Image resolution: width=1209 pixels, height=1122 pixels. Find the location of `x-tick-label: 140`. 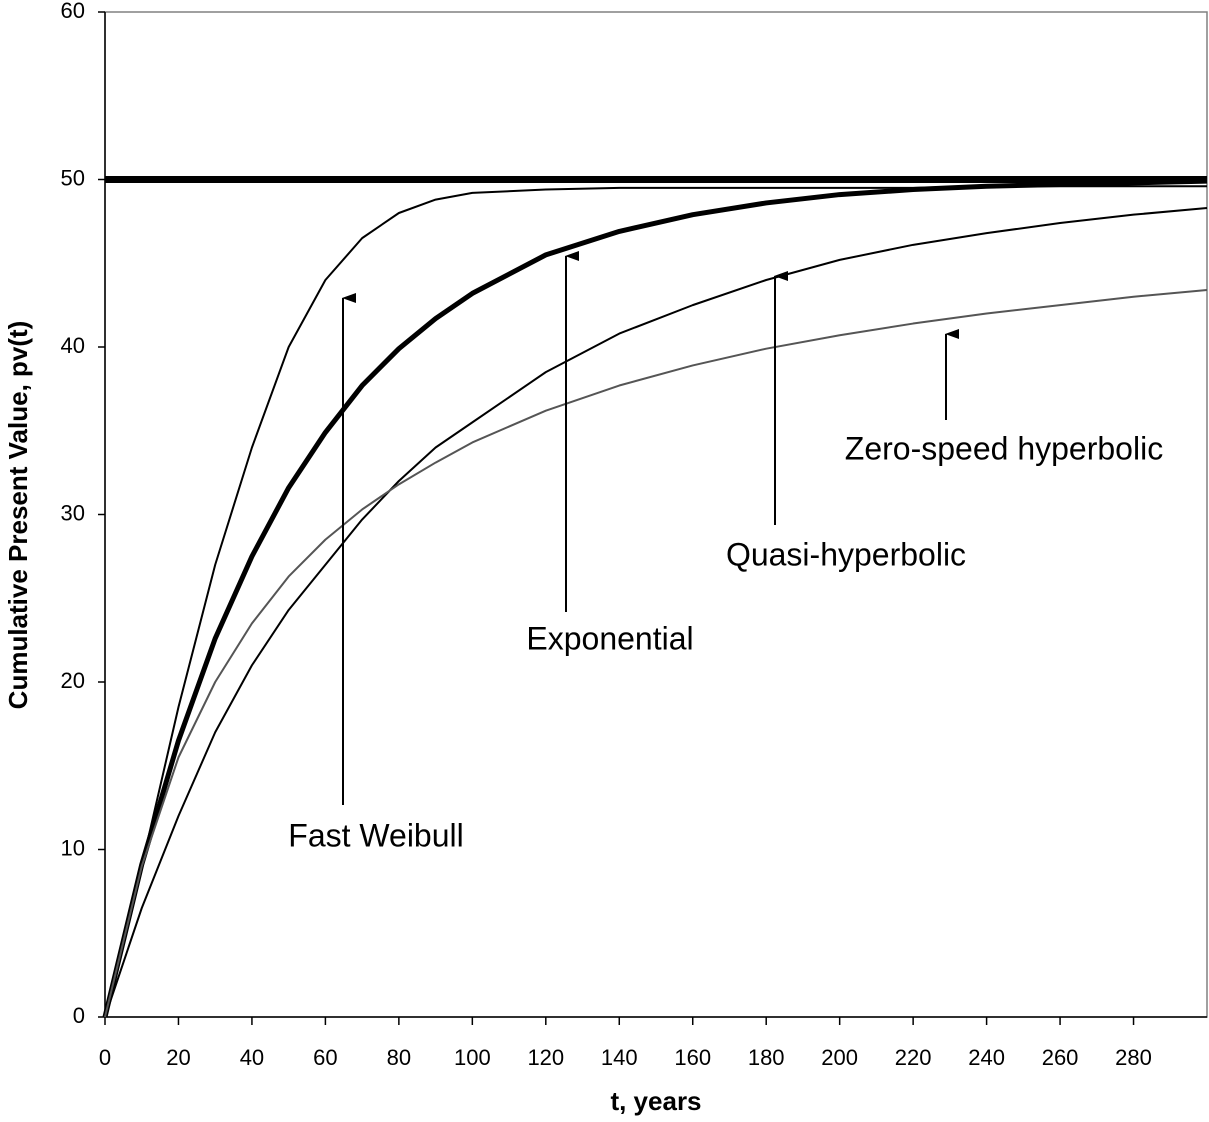

x-tick-label: 140 is located at coordinates (619, 1057).